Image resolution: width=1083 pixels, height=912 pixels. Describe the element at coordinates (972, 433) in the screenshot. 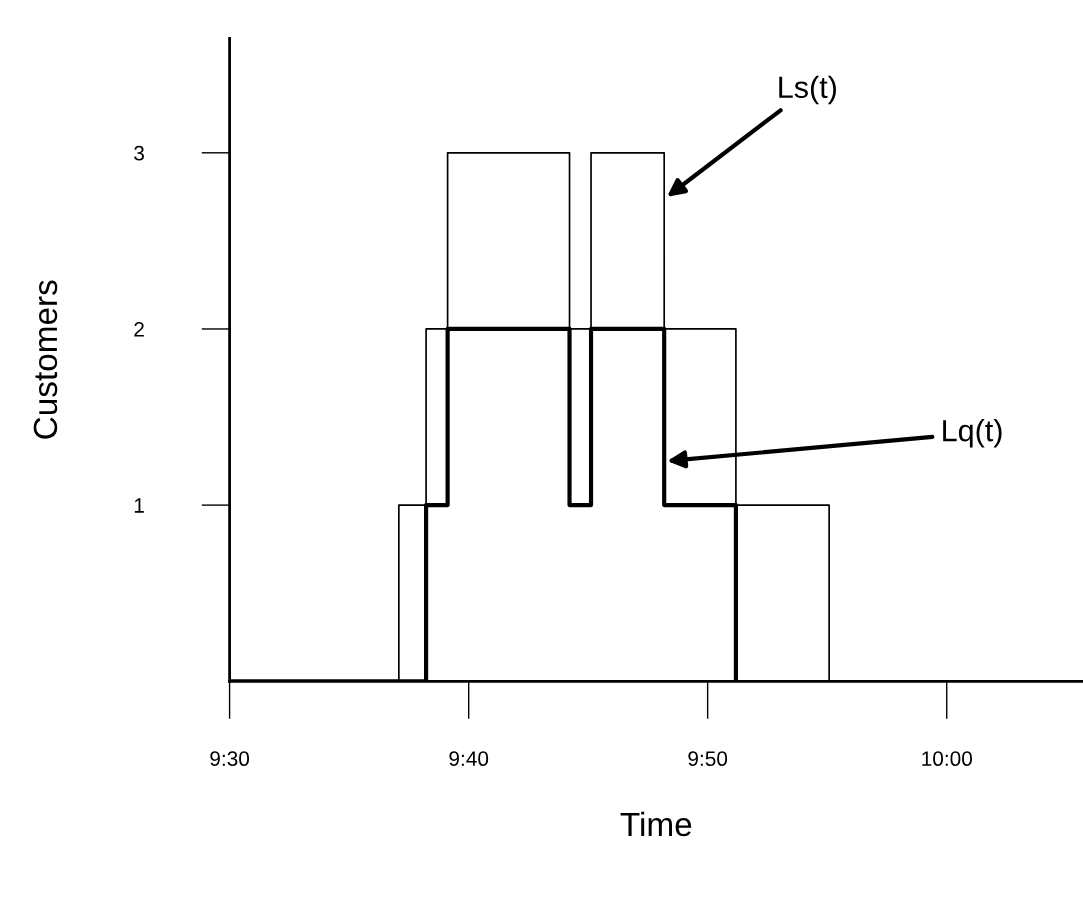

I see `annotation: Lq(t)` at that location.